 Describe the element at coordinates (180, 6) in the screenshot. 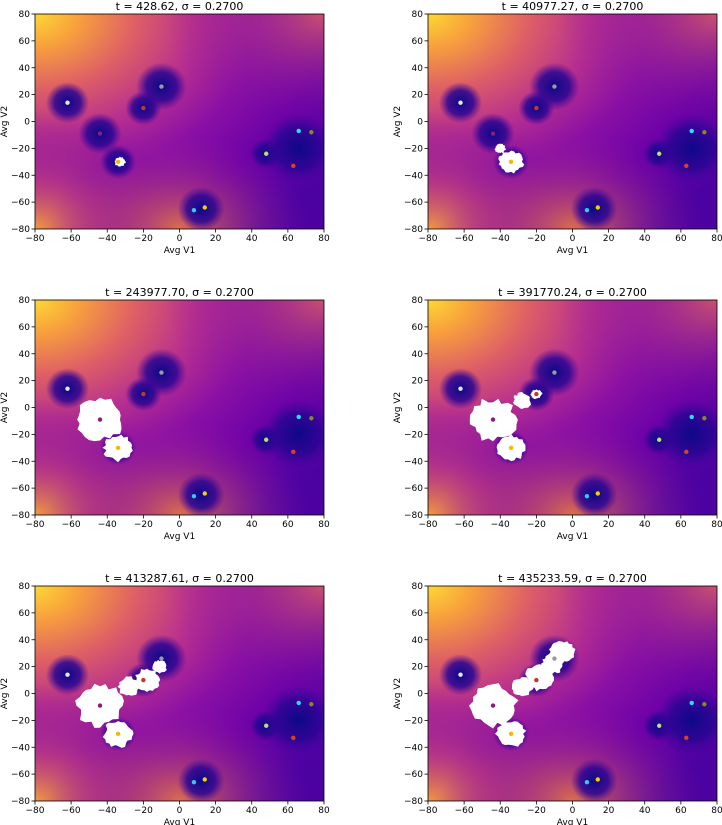

I see `chart-title: t = 428.62, σ = 0.2700` at that location.